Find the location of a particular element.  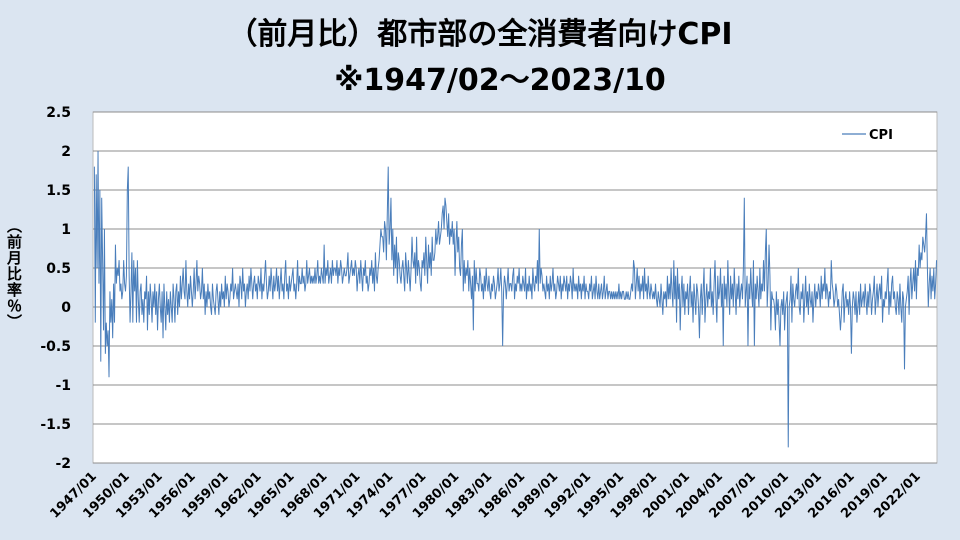

y-tick-label: -1 is located at coordinates (63, 386).